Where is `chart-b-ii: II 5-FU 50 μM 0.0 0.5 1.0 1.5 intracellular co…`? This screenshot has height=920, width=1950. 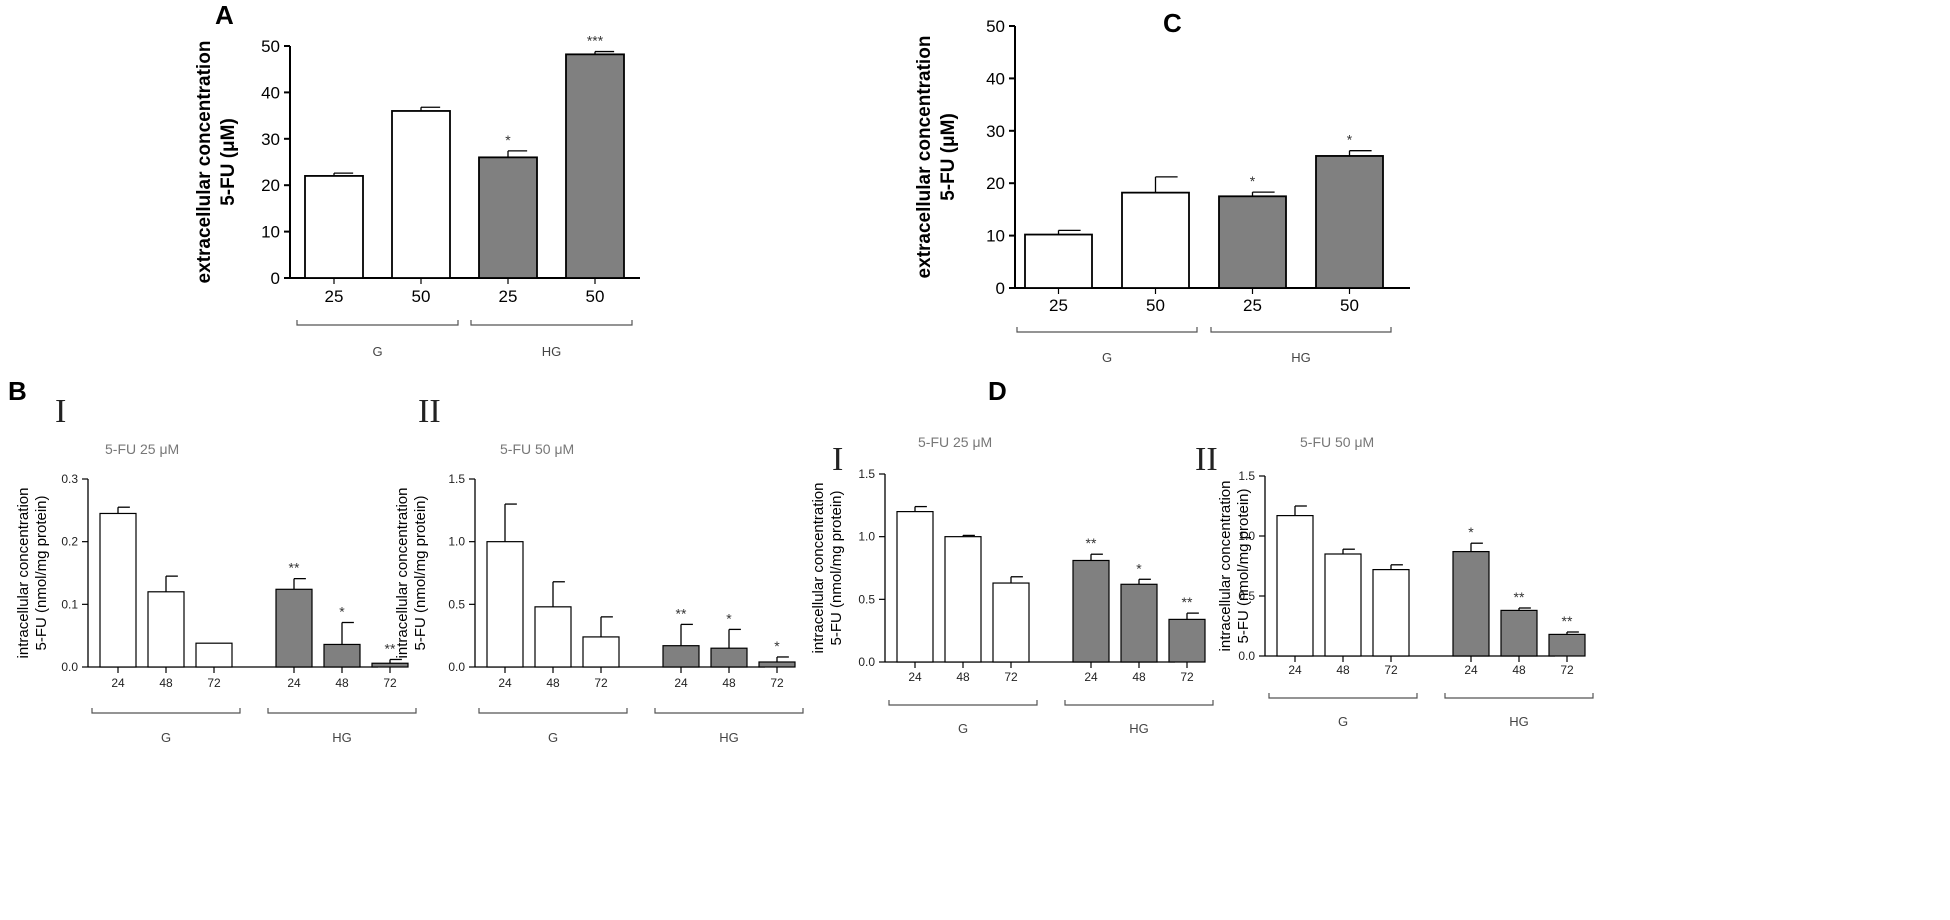 chart-b-ii: II 5-FU 50 μM 0.0 0.5 1.0 1.5 intracellular co… is located at coordinates (599, 569).